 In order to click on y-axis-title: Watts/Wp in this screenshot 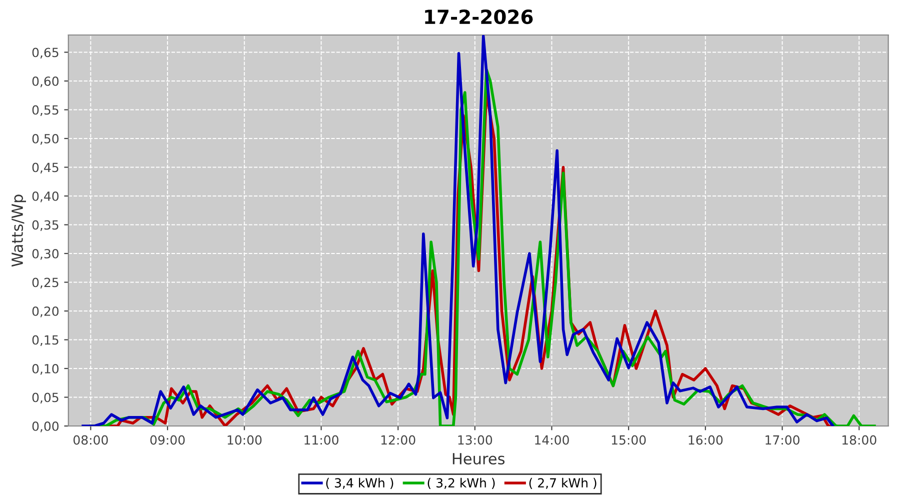, I will do `click(19, 230)`.